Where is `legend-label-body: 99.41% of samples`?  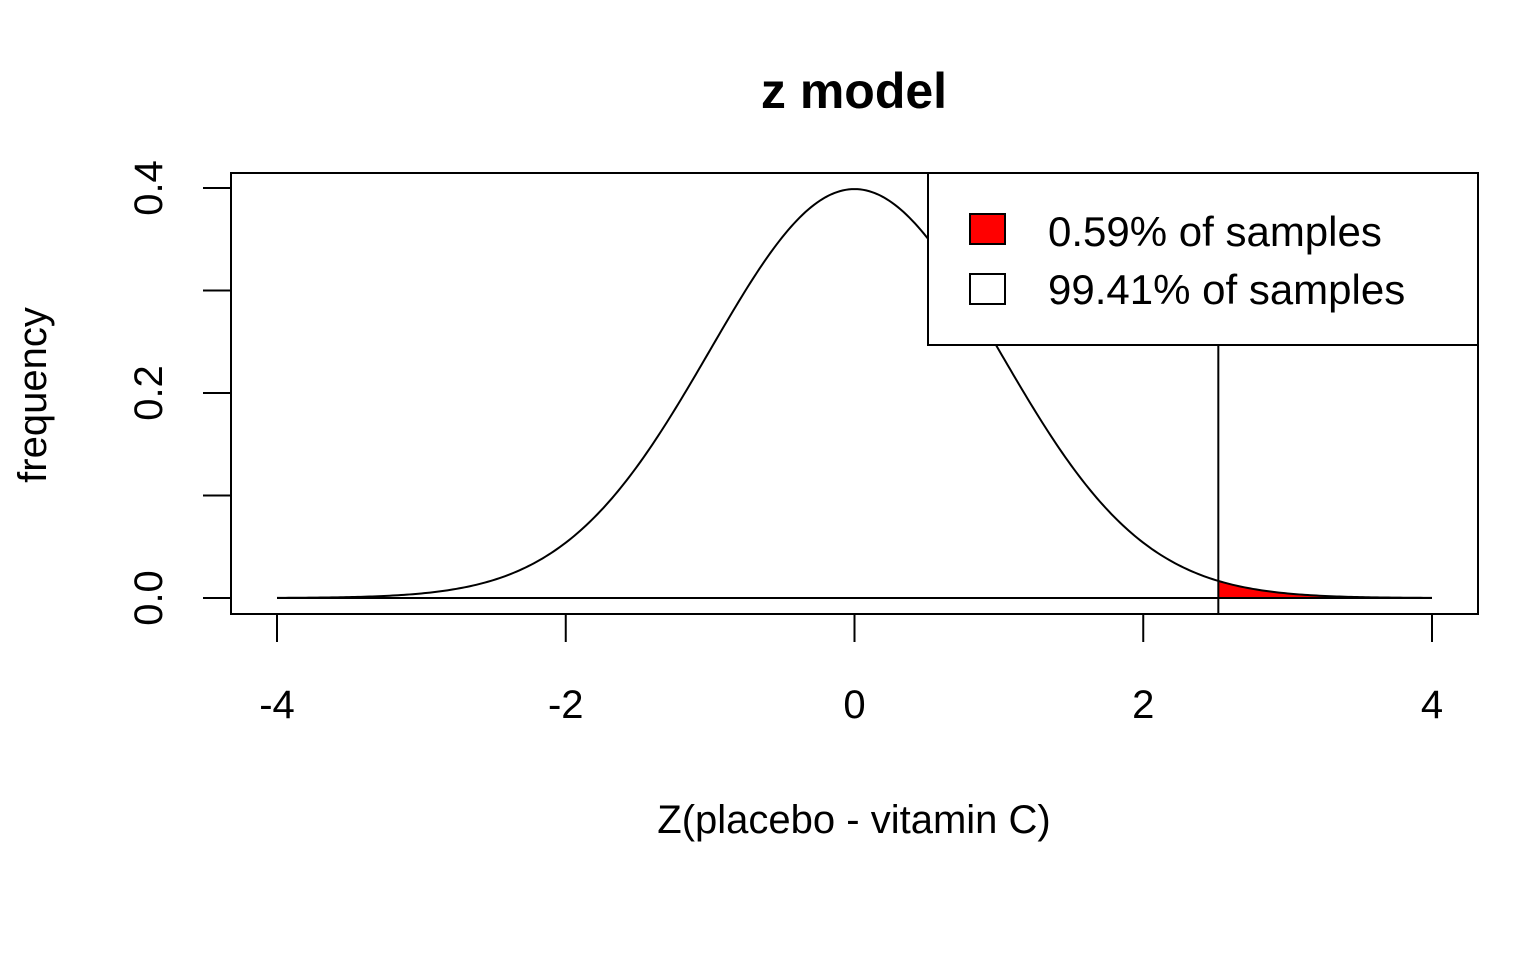
legend-label-body: 99.41% of samples is located at coordinates (1226, 289).